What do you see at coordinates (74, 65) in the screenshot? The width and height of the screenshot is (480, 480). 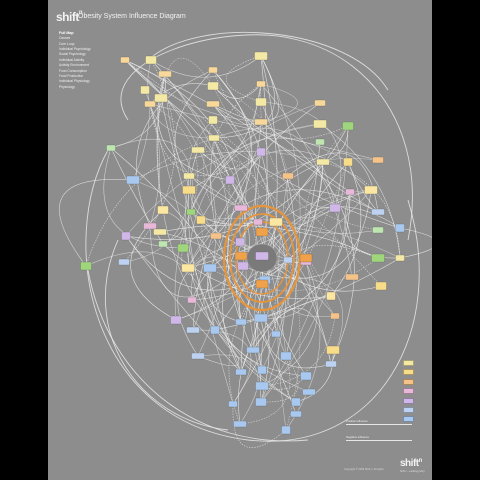 I see `legend-item-activity-environment: Activity Environment` at bounding box center [74, 65].